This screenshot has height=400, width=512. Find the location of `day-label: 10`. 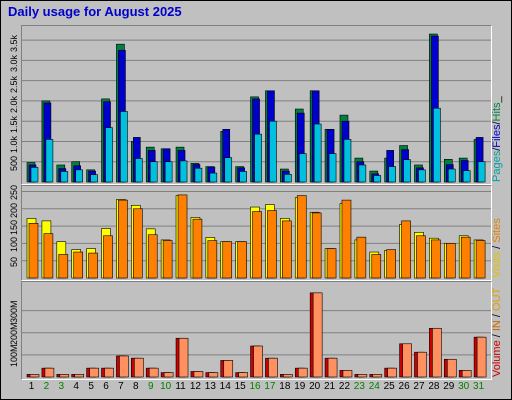

day-label: 10 is located at coordinates (166, 386).